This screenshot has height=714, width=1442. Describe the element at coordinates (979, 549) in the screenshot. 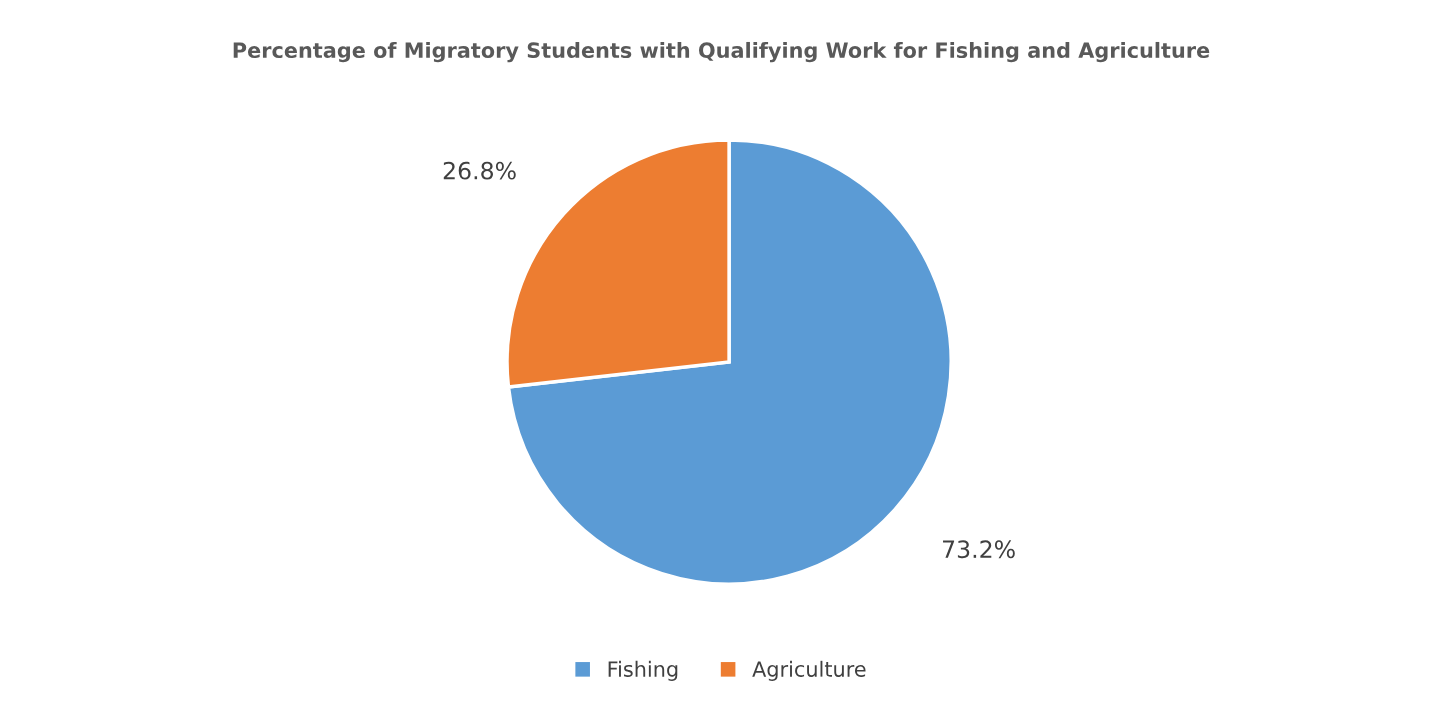

I see `data-label: 73.2%` at that location.